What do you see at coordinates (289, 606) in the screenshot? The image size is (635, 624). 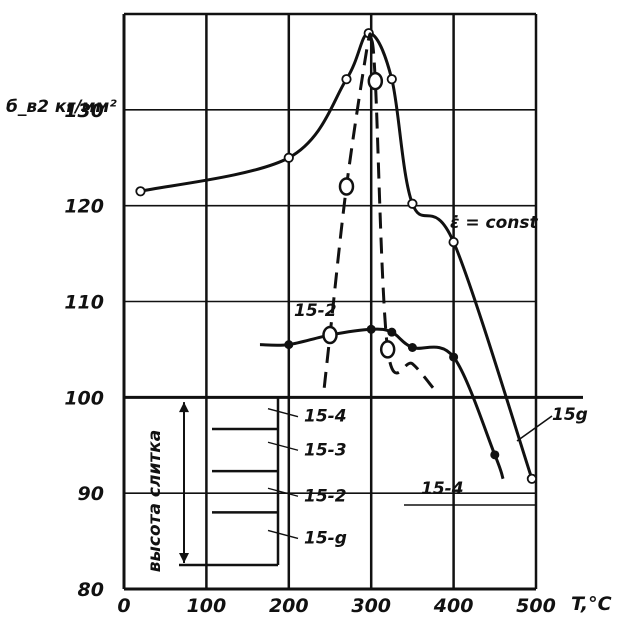 I see `x-tick-label: 200` at bounding box center [289, 606].